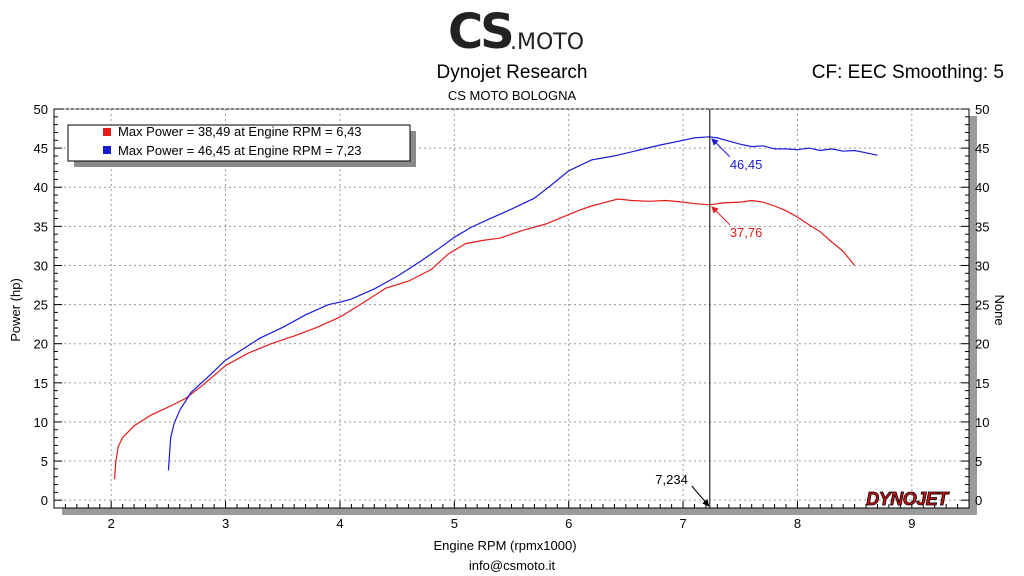 The image size is (1024, 576). I want to click on y-tick-label-right: 5, so click(978, 461).